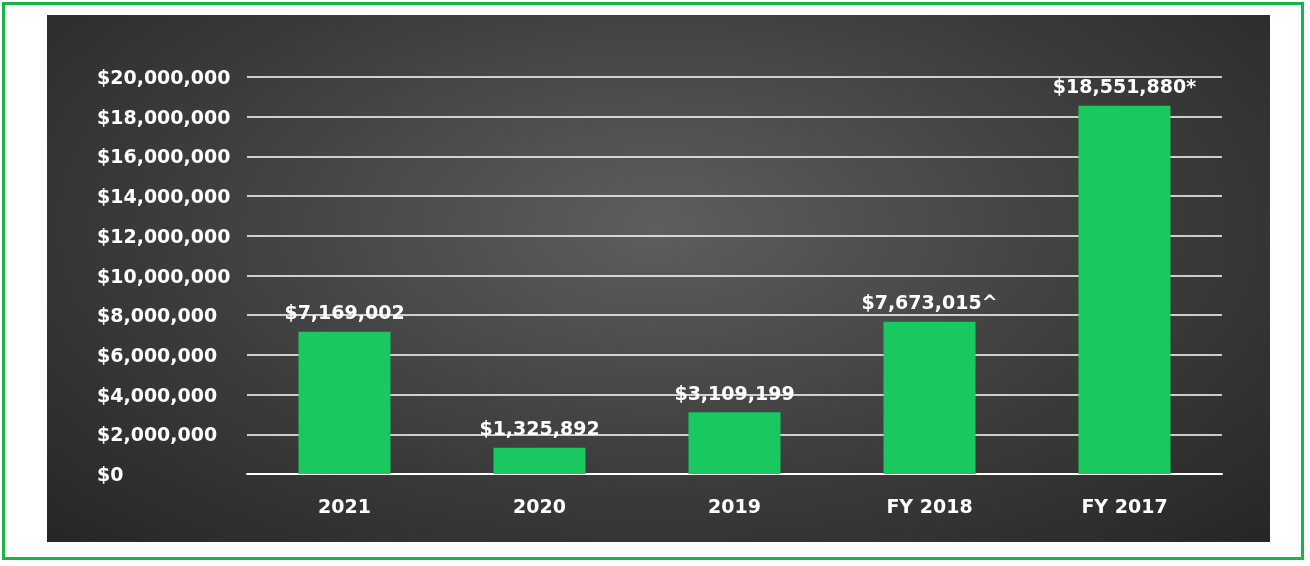 This screenshot has height=566, width=1310. What do you see at coordinates (164, 196) in the screenshot?
I see `y-tick-label: $14,000,000` at bounding box center [164, 196].